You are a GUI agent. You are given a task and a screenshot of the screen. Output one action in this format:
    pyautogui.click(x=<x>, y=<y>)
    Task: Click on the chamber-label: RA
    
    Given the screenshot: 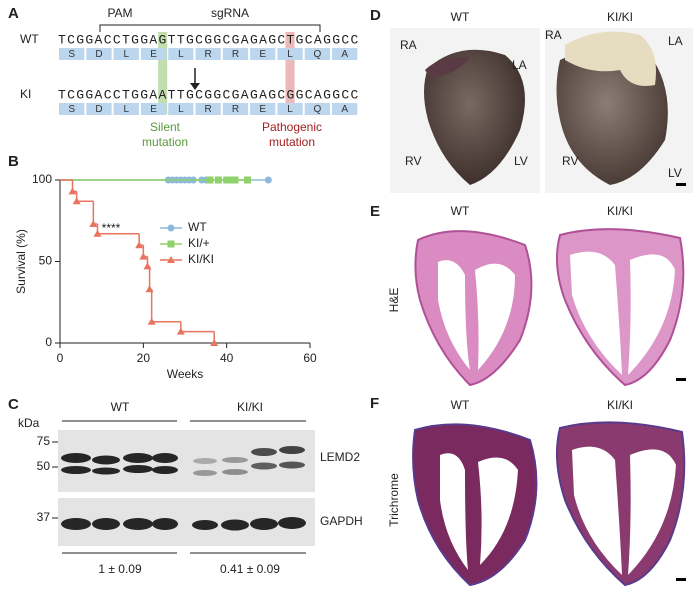 What is the action you would take?
    pyautogui.click(x=553, y=35)
    